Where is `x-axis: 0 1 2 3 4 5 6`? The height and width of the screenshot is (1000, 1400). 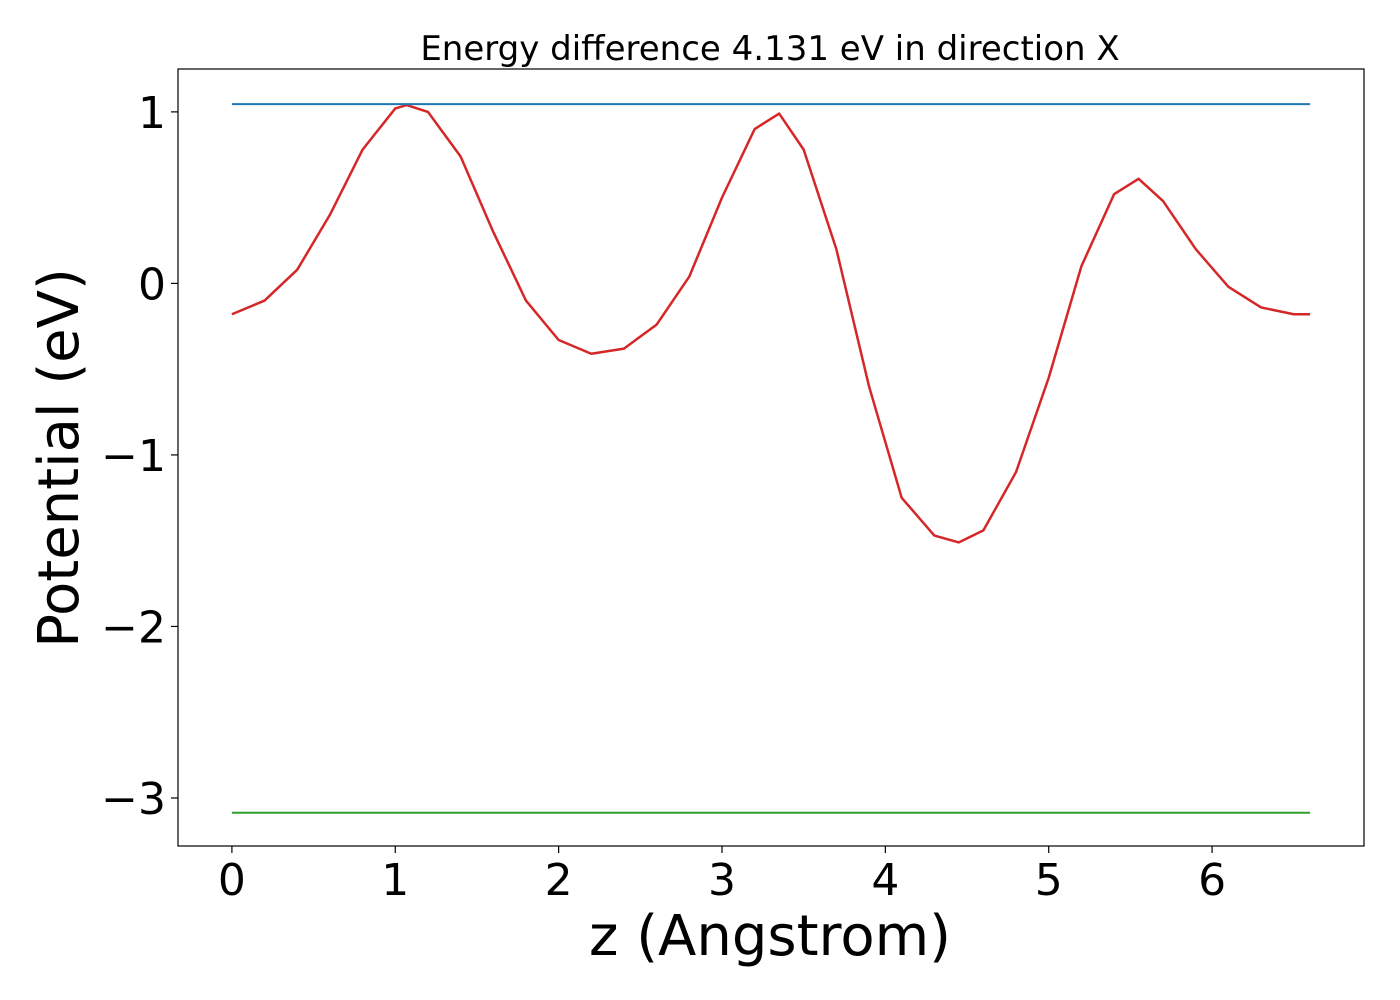 x-axis: 0 1 2 3 4 5 6 is located at coordinates (722, 876).